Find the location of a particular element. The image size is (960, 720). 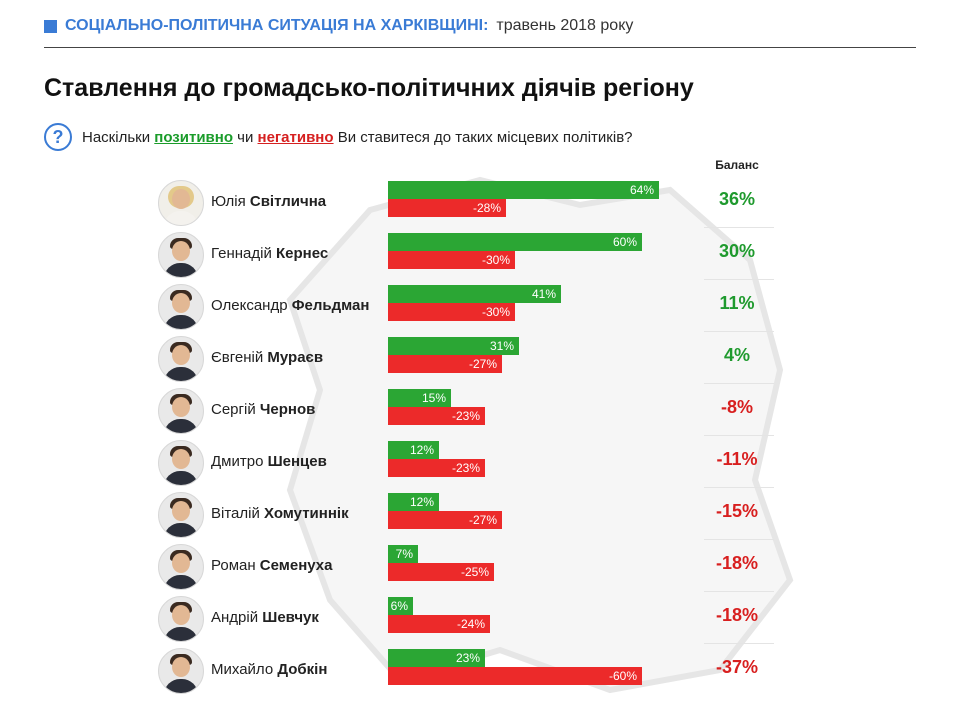

chart-row: Михайло Добкін 23% -60% -37% is located at coordinates (480, 670).